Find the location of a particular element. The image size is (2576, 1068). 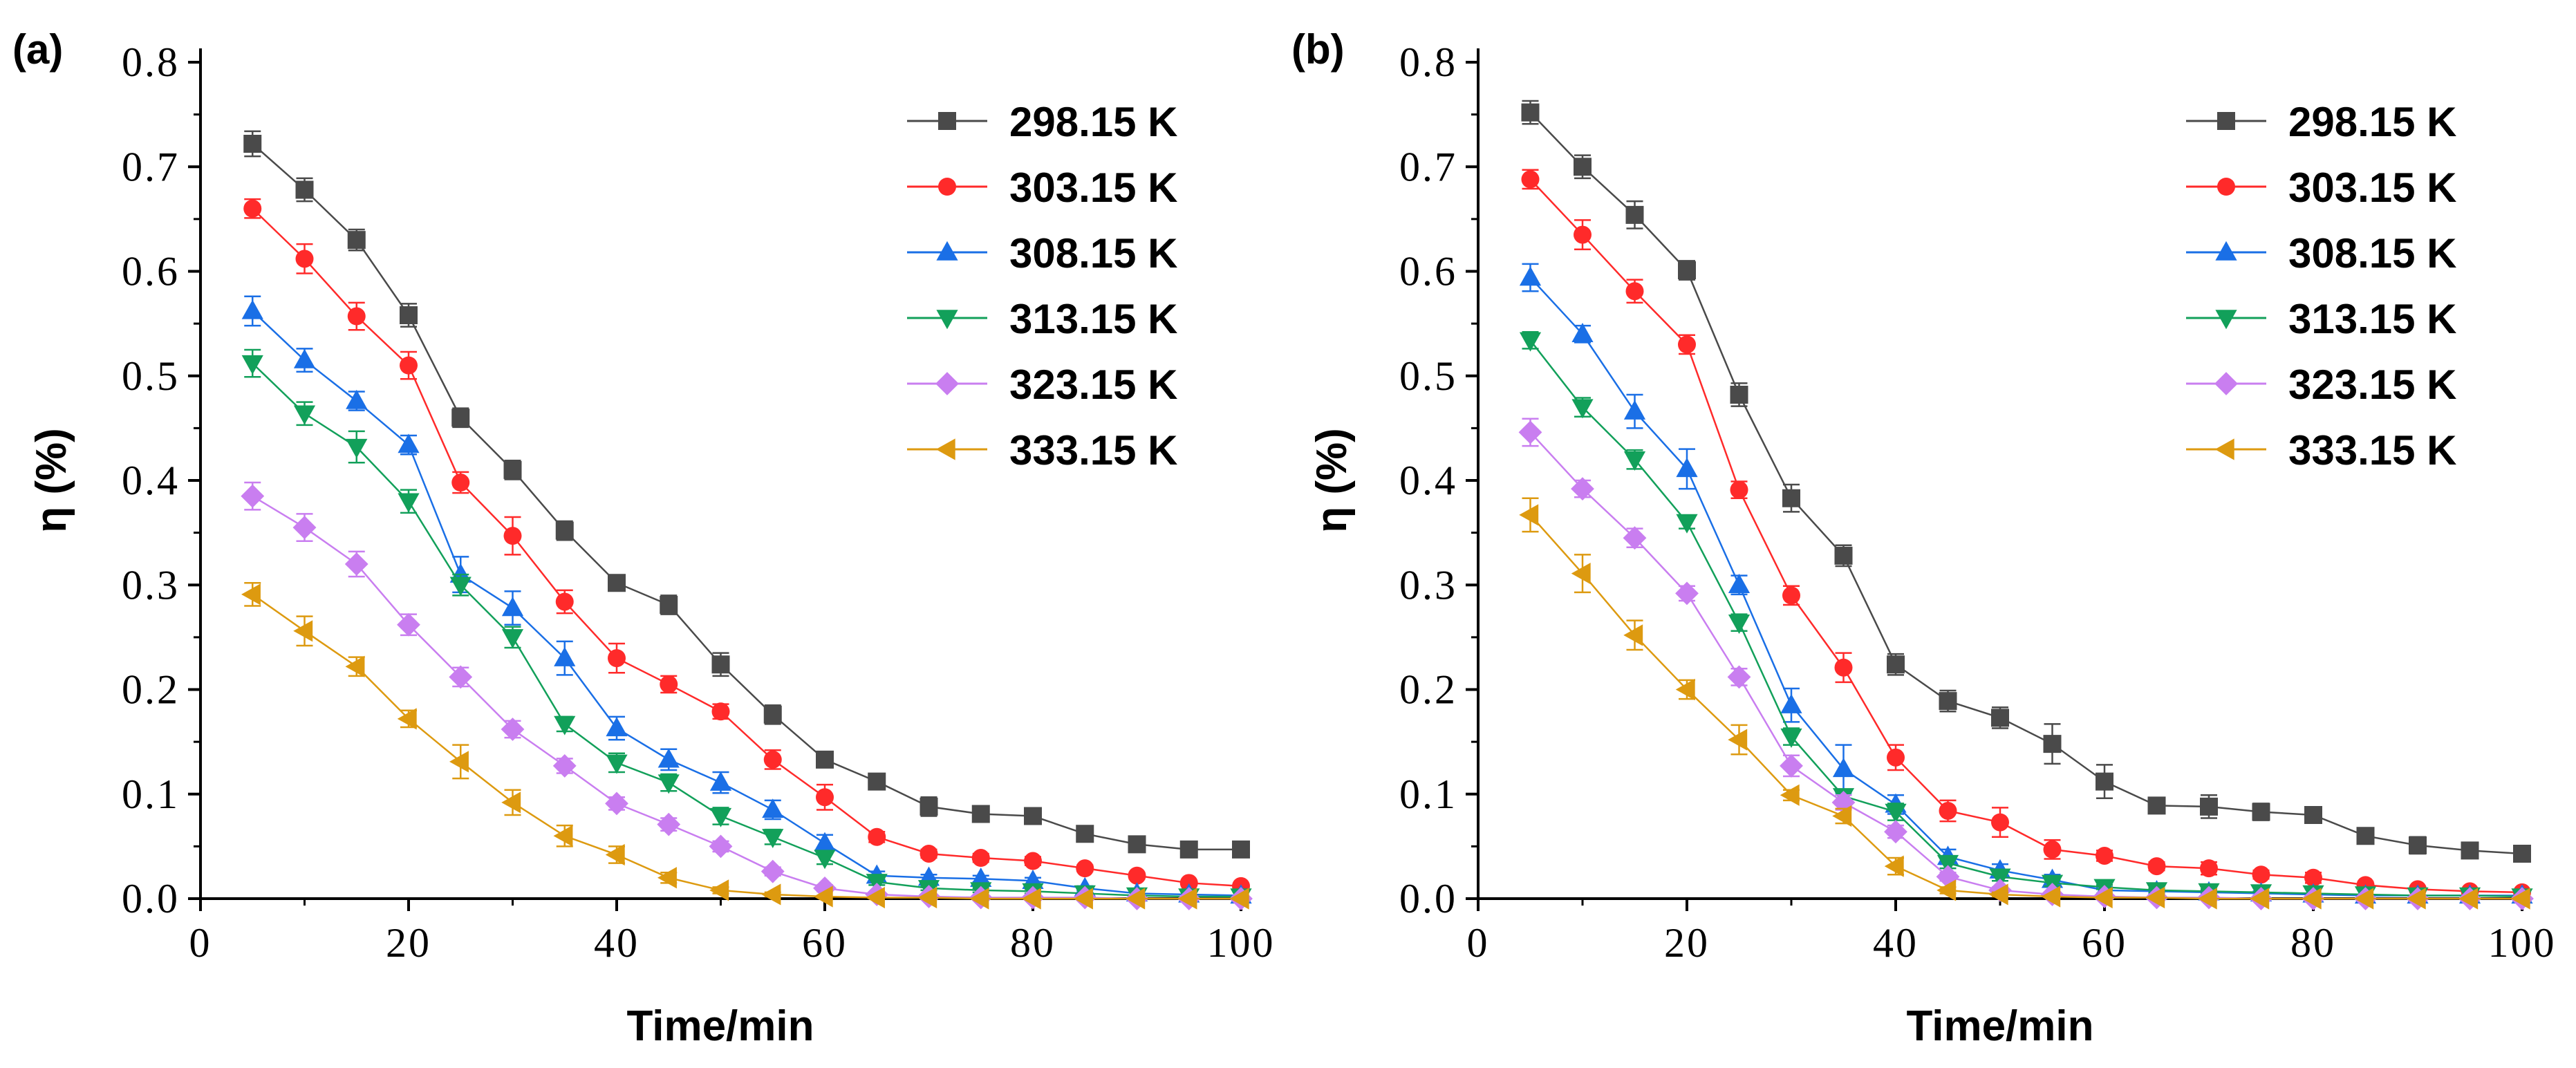

legend-item: 298.15 K is located at coordinates (2321, 122).